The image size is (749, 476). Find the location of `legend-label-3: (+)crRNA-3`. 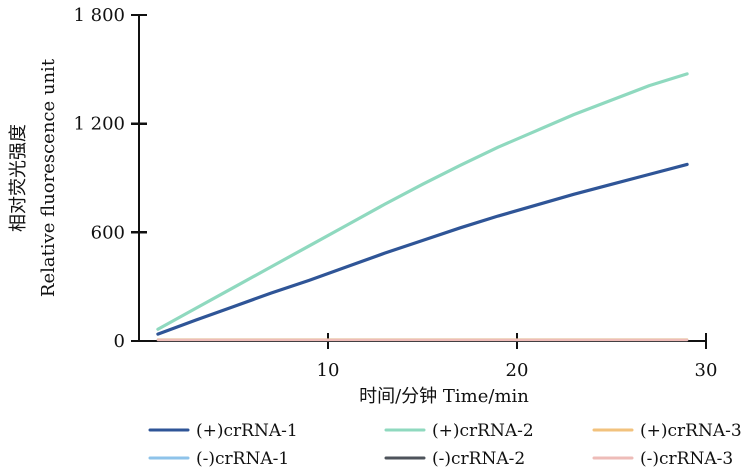

legend-label-3: (+)crRNA-3 is located at coordinates (691, 431).